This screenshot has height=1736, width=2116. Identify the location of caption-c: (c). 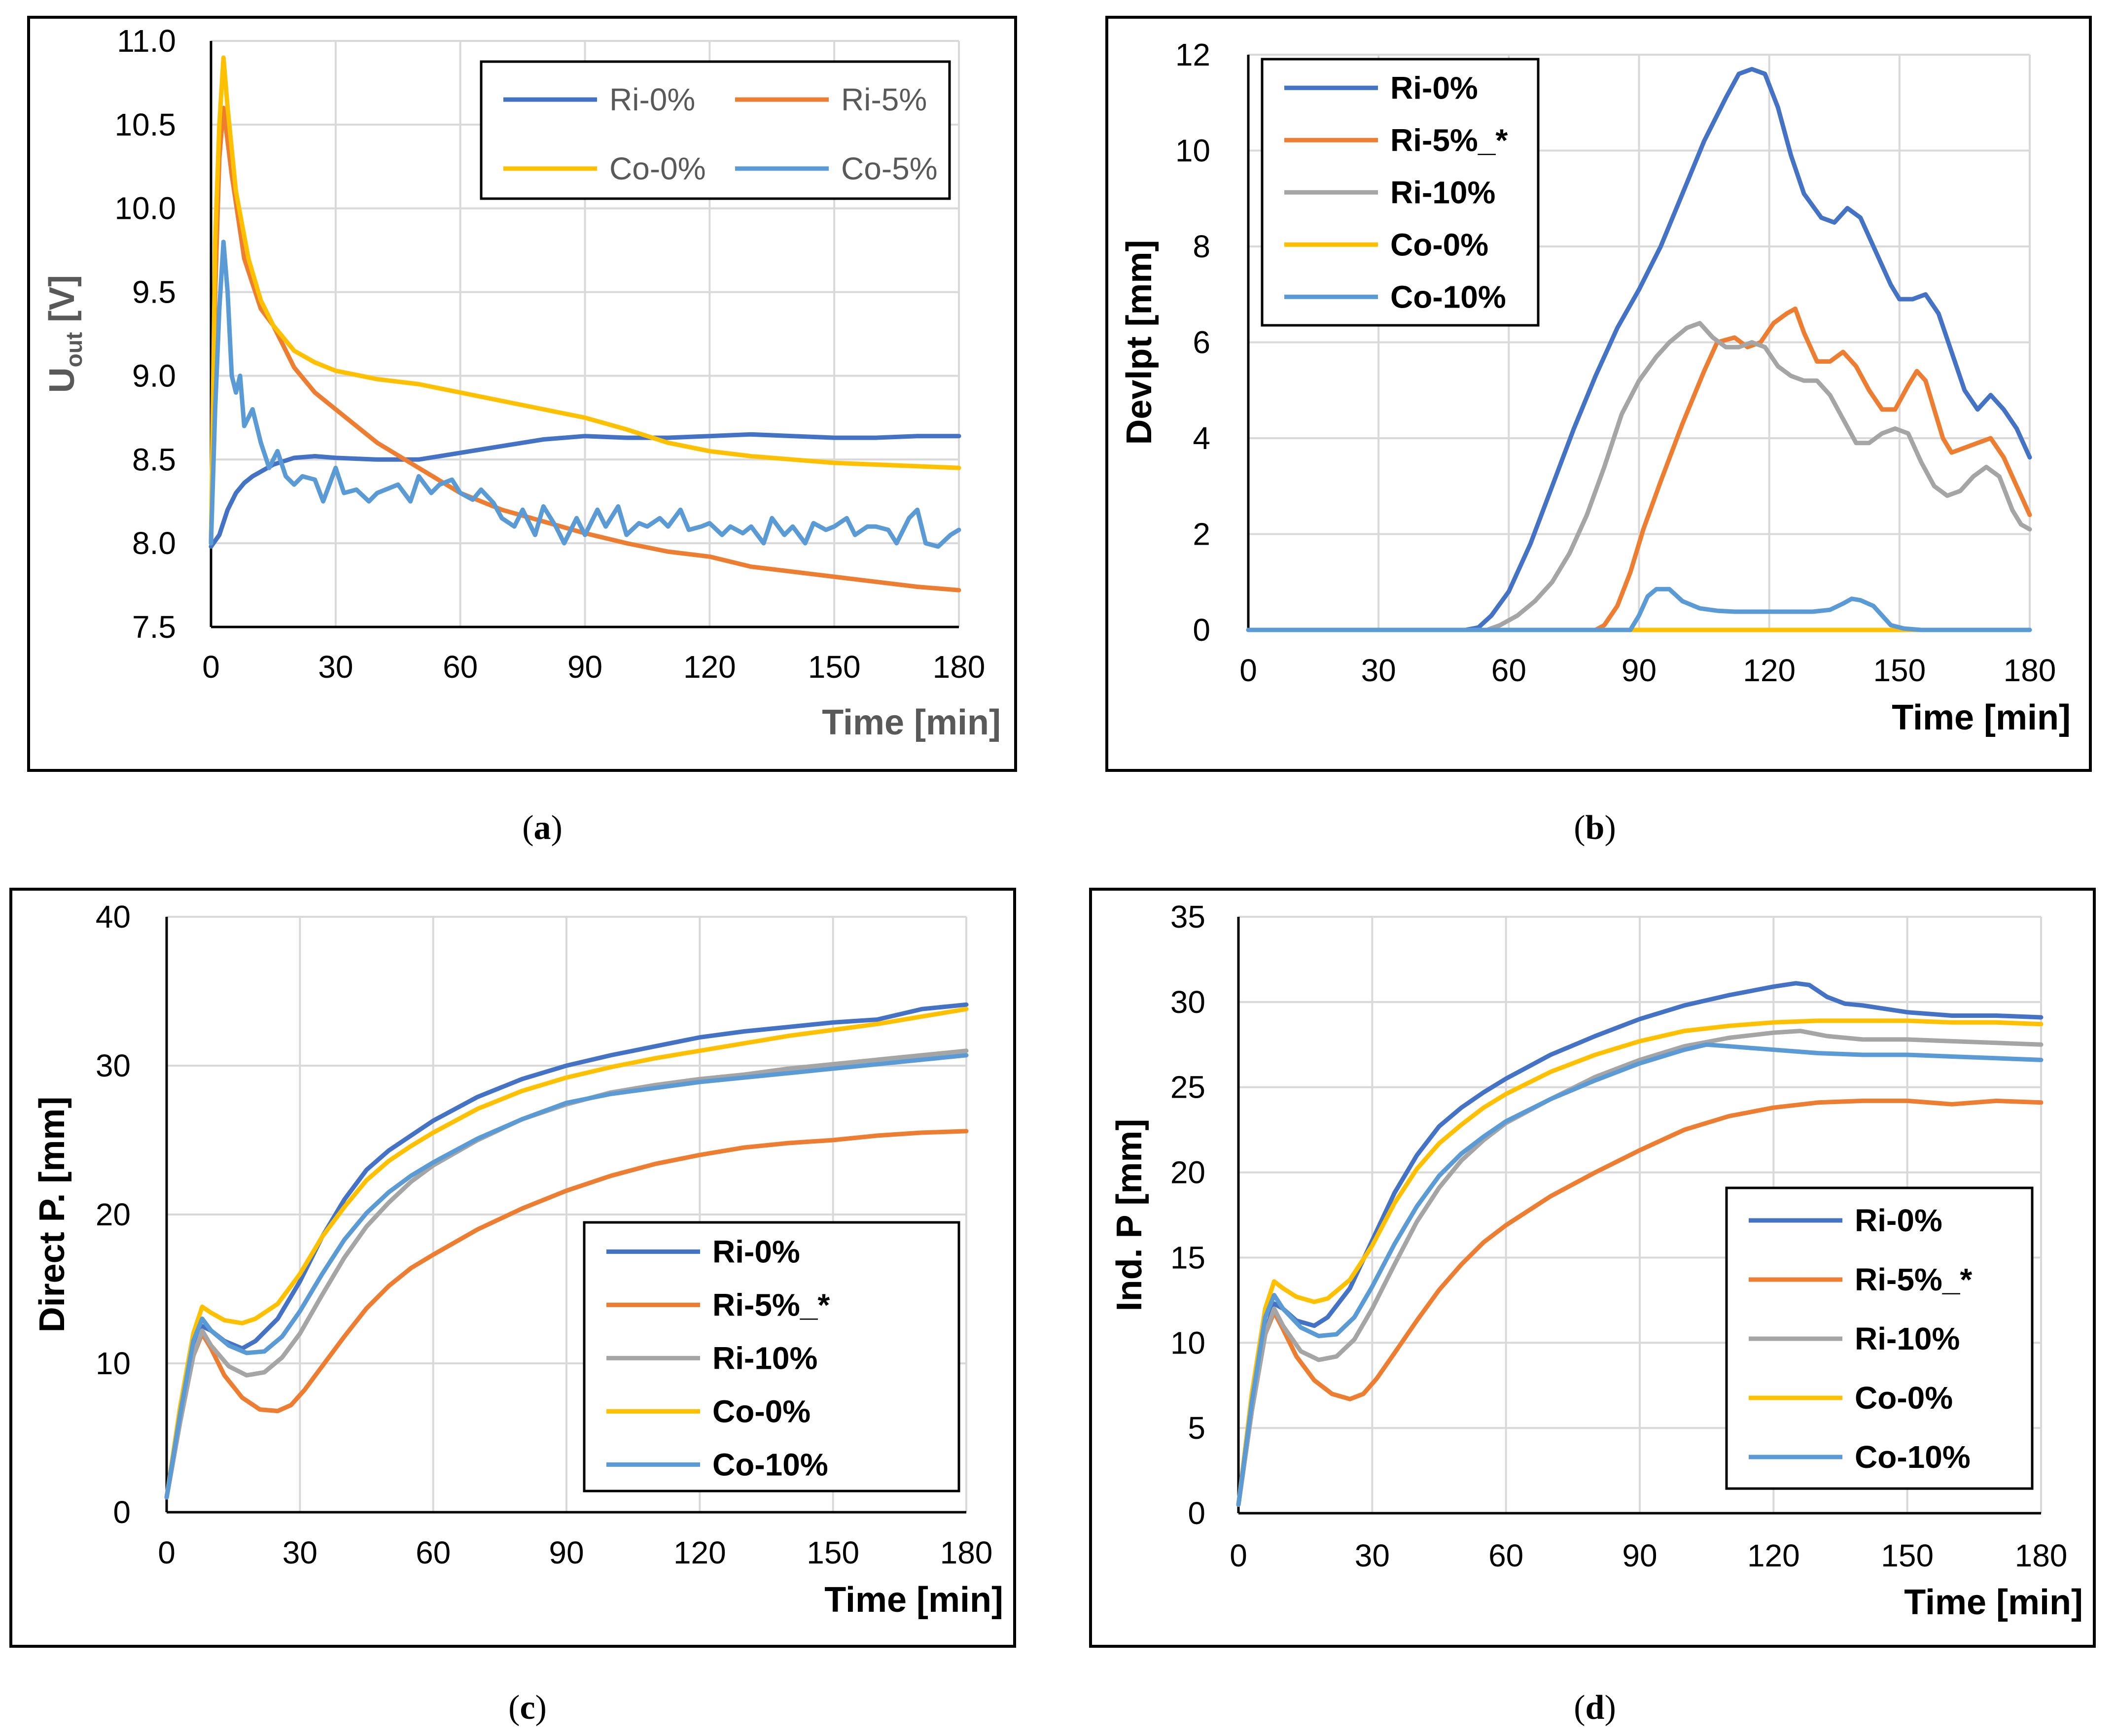
(527, 1708).